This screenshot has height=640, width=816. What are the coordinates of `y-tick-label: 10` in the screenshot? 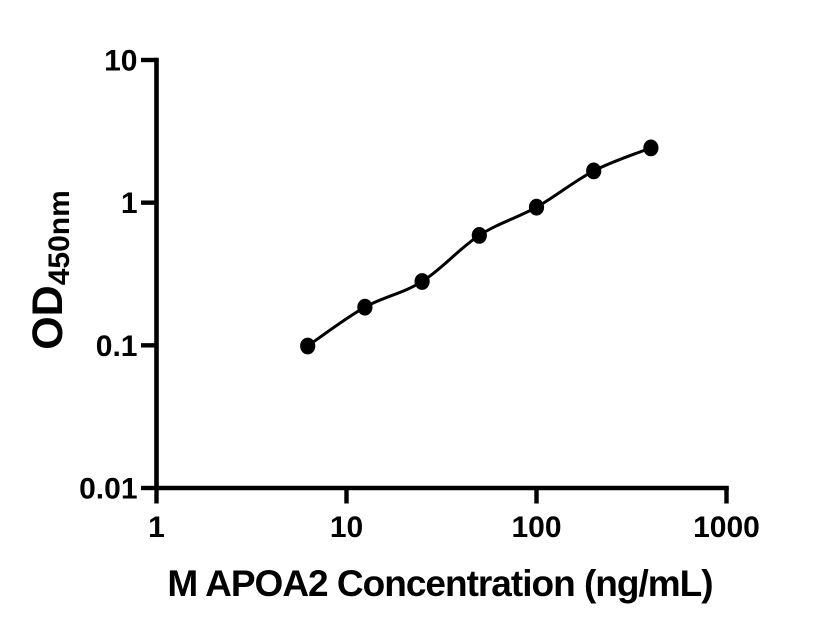 It's located at (120, 60).